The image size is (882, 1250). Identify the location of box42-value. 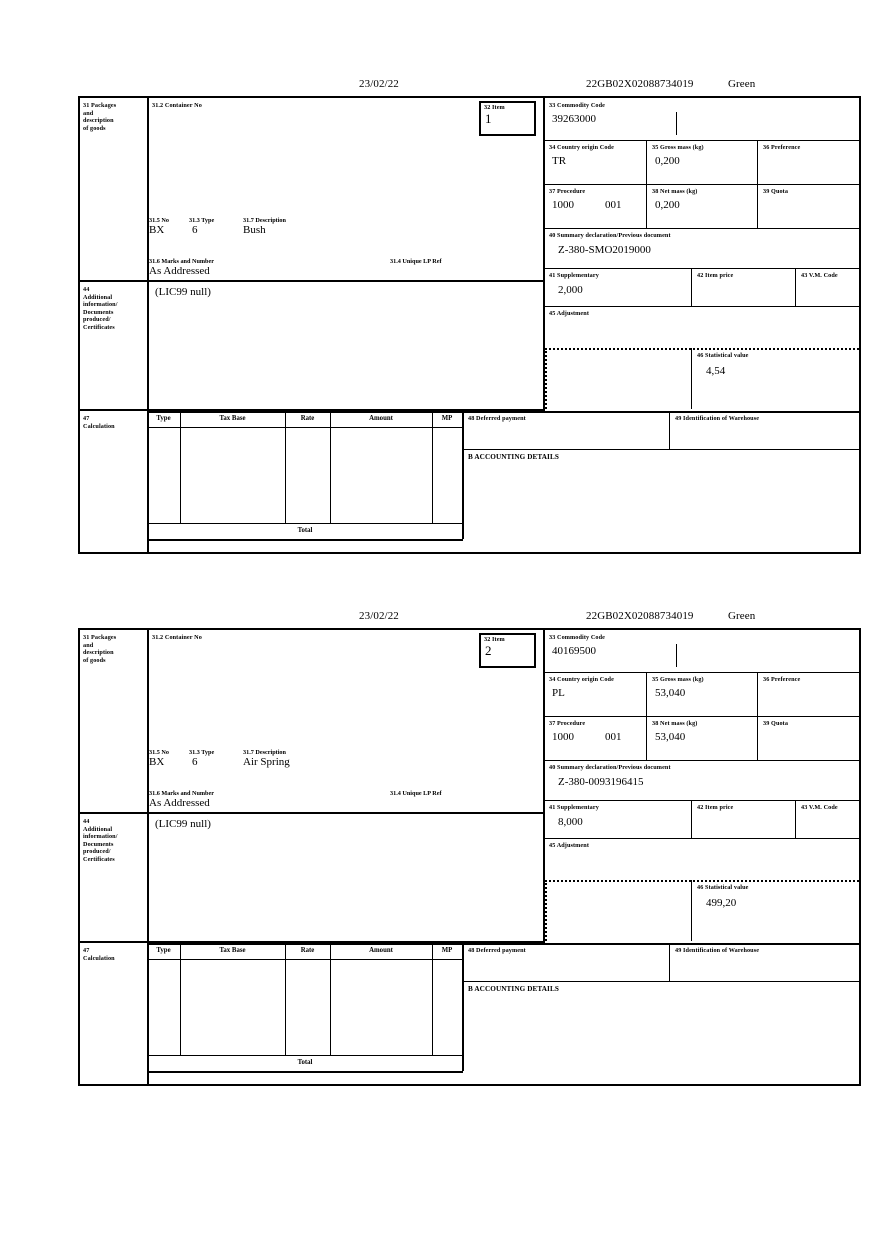
(744, 283).